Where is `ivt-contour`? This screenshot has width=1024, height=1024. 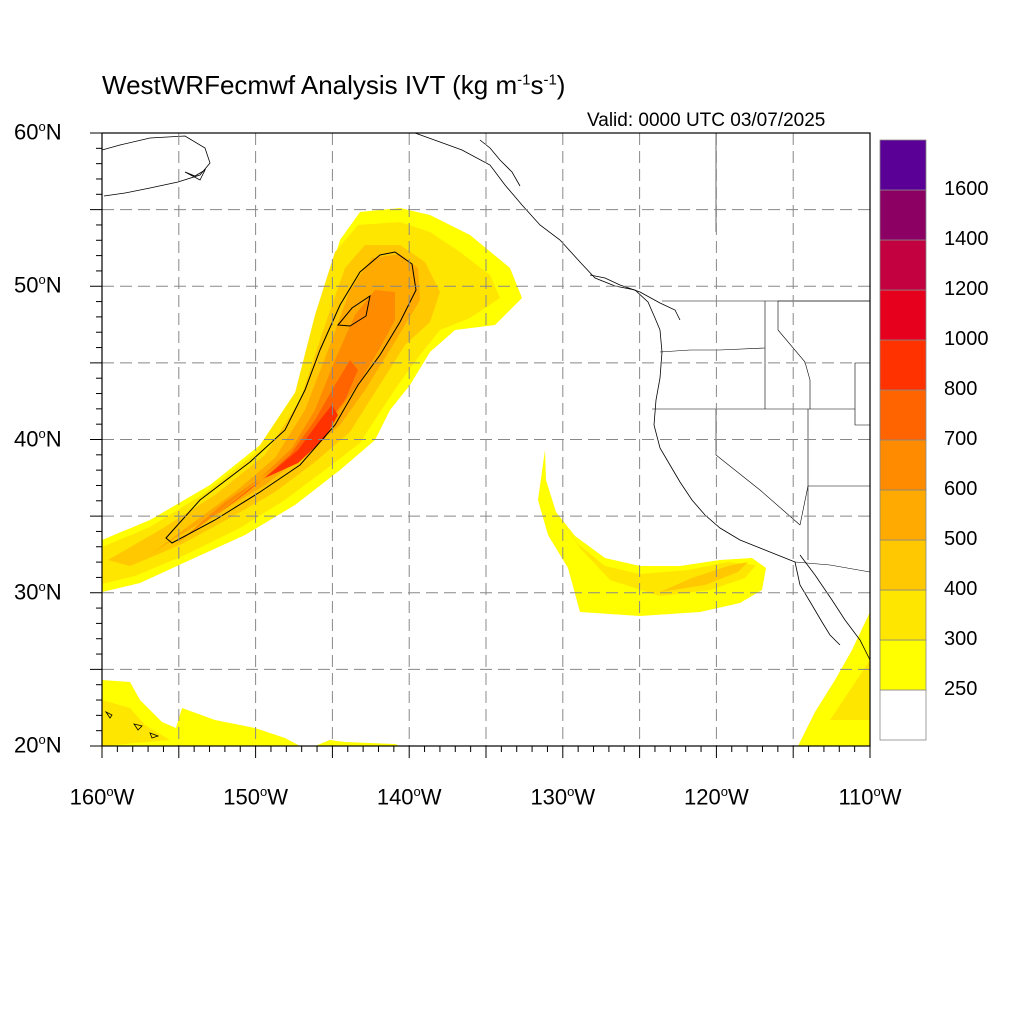
ivt-contour is located at coordinates (291, 397).